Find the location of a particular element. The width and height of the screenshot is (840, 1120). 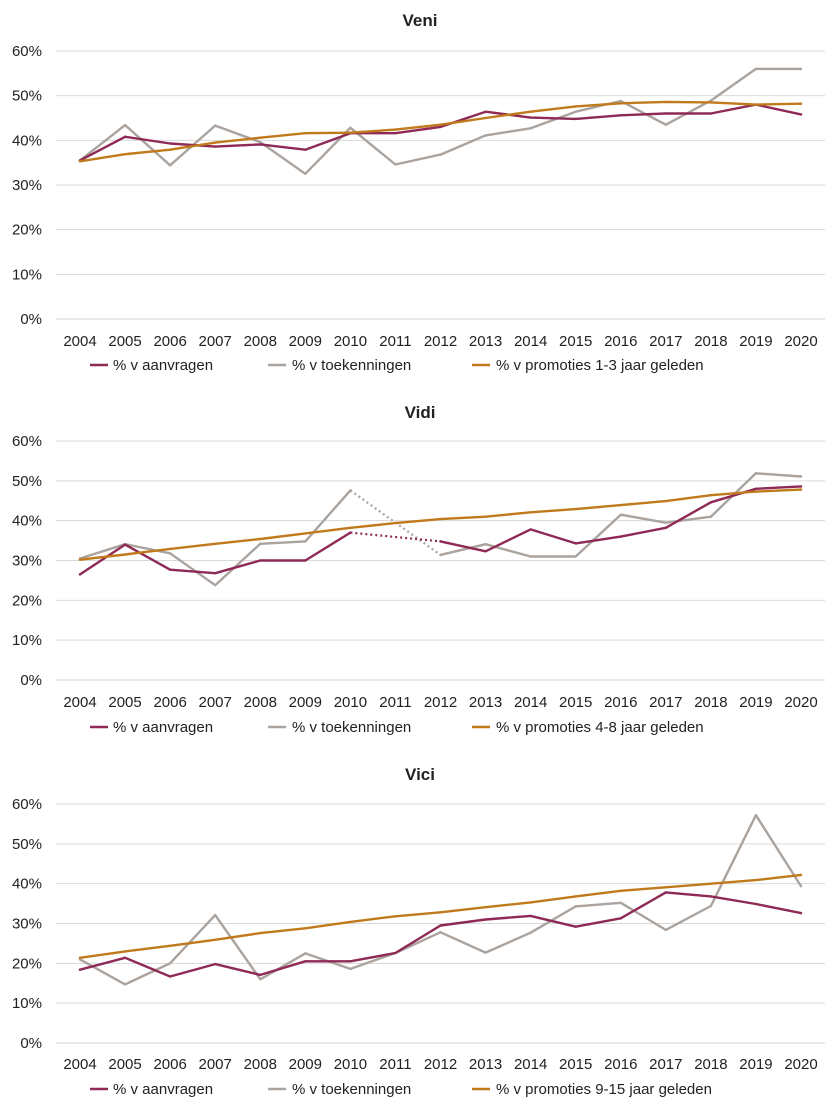

legend-item-promoties: % v promoties 4-8 jaar geleden is located at coordinates (588, 727).